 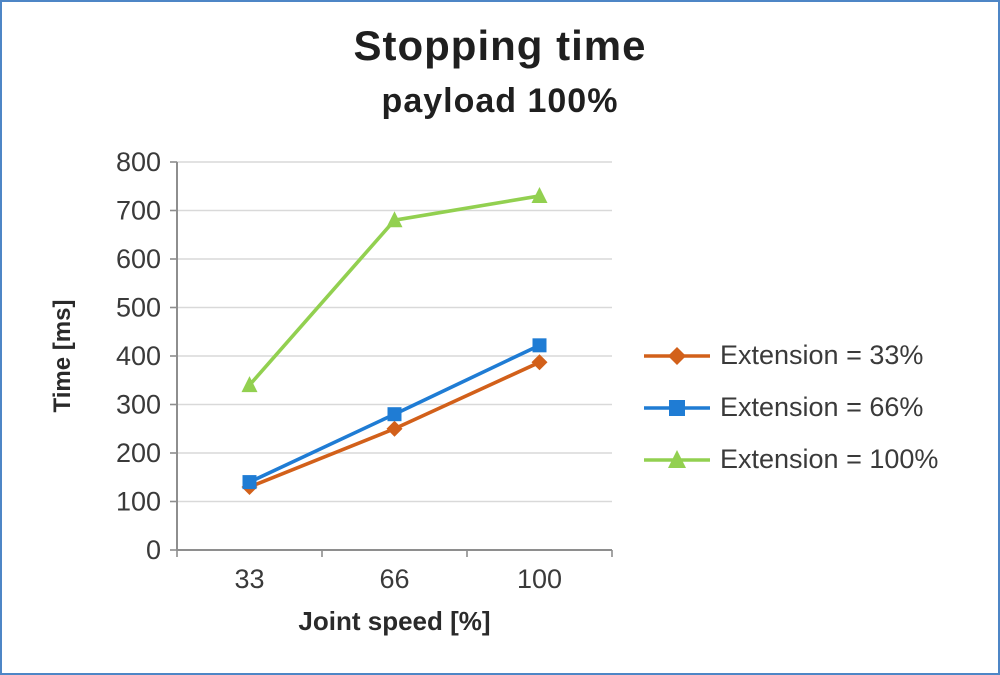 What do you see at coordinates (138, 162) in the screenshot?
I see `y-tick-label: 800` at bounding box center [138, 162].